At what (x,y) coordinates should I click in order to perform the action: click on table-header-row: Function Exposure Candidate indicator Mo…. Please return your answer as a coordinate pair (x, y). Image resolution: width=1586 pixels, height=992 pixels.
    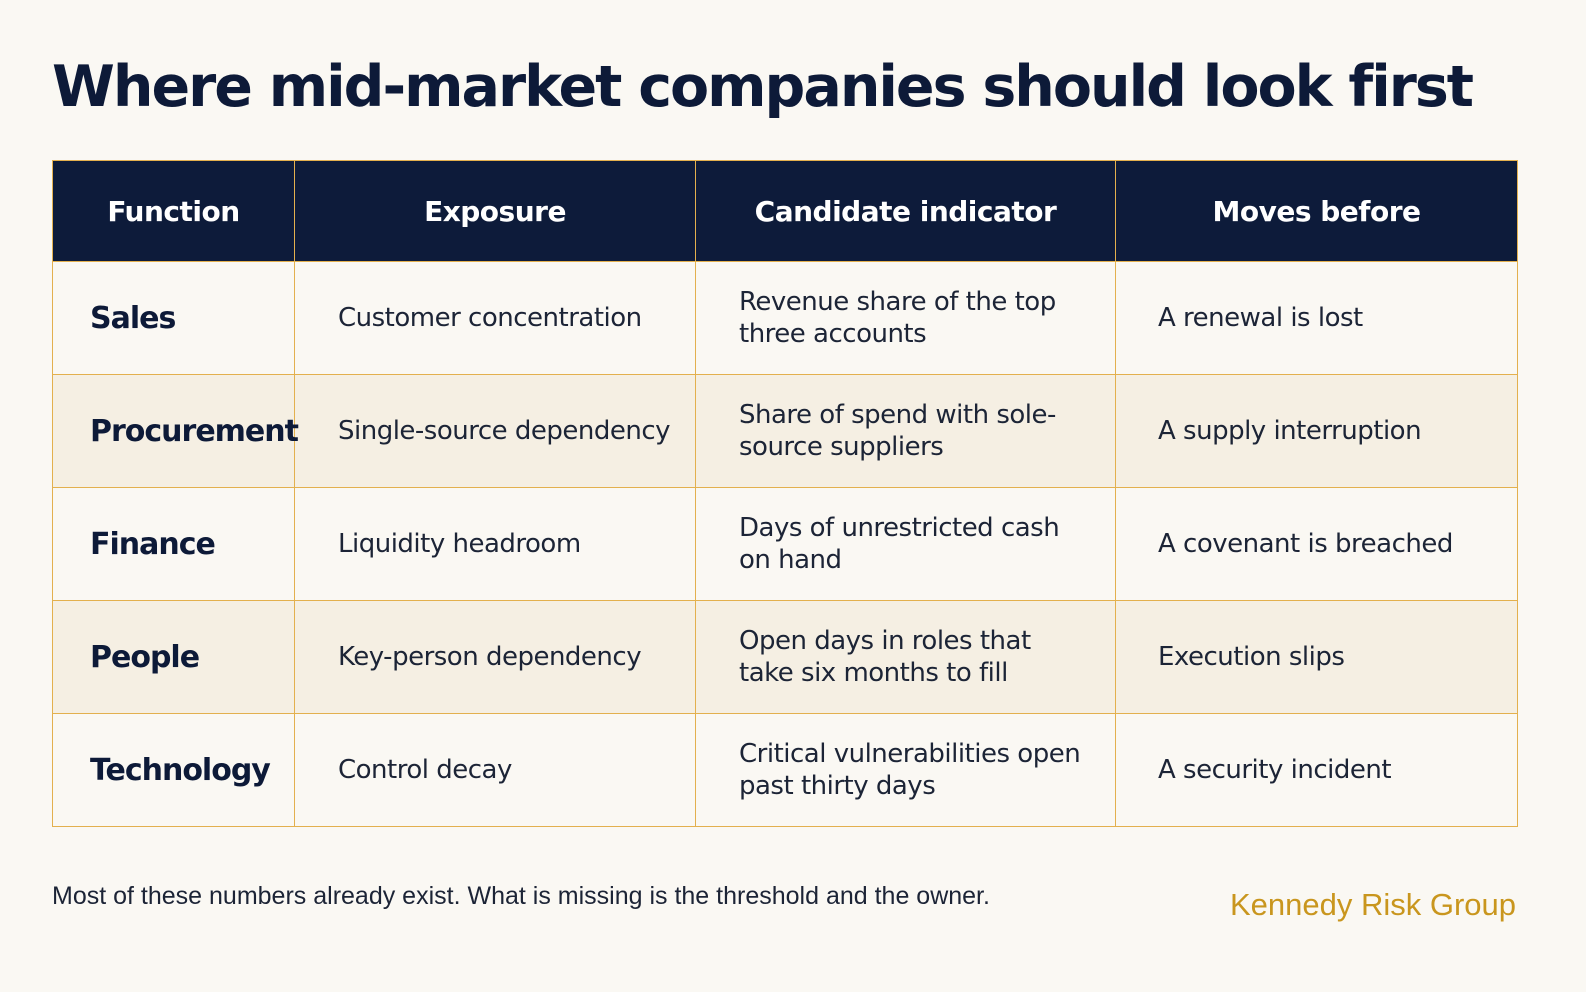
    Looking at the image, I should click on (785, 211).